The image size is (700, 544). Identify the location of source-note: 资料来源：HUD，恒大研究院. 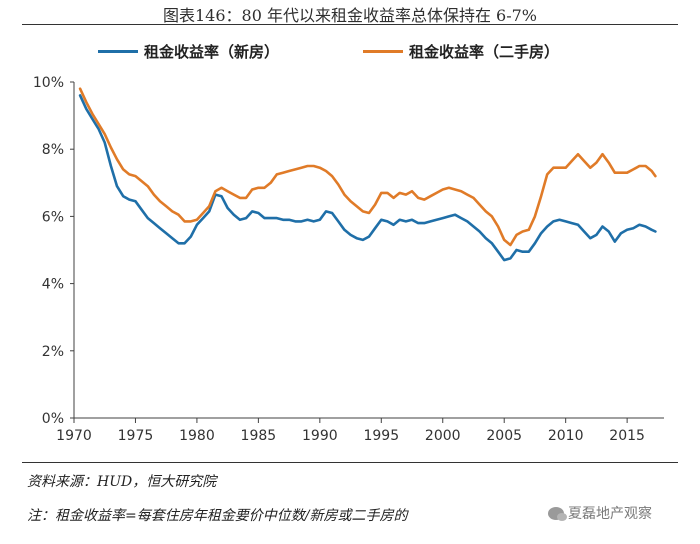
(122, 482).